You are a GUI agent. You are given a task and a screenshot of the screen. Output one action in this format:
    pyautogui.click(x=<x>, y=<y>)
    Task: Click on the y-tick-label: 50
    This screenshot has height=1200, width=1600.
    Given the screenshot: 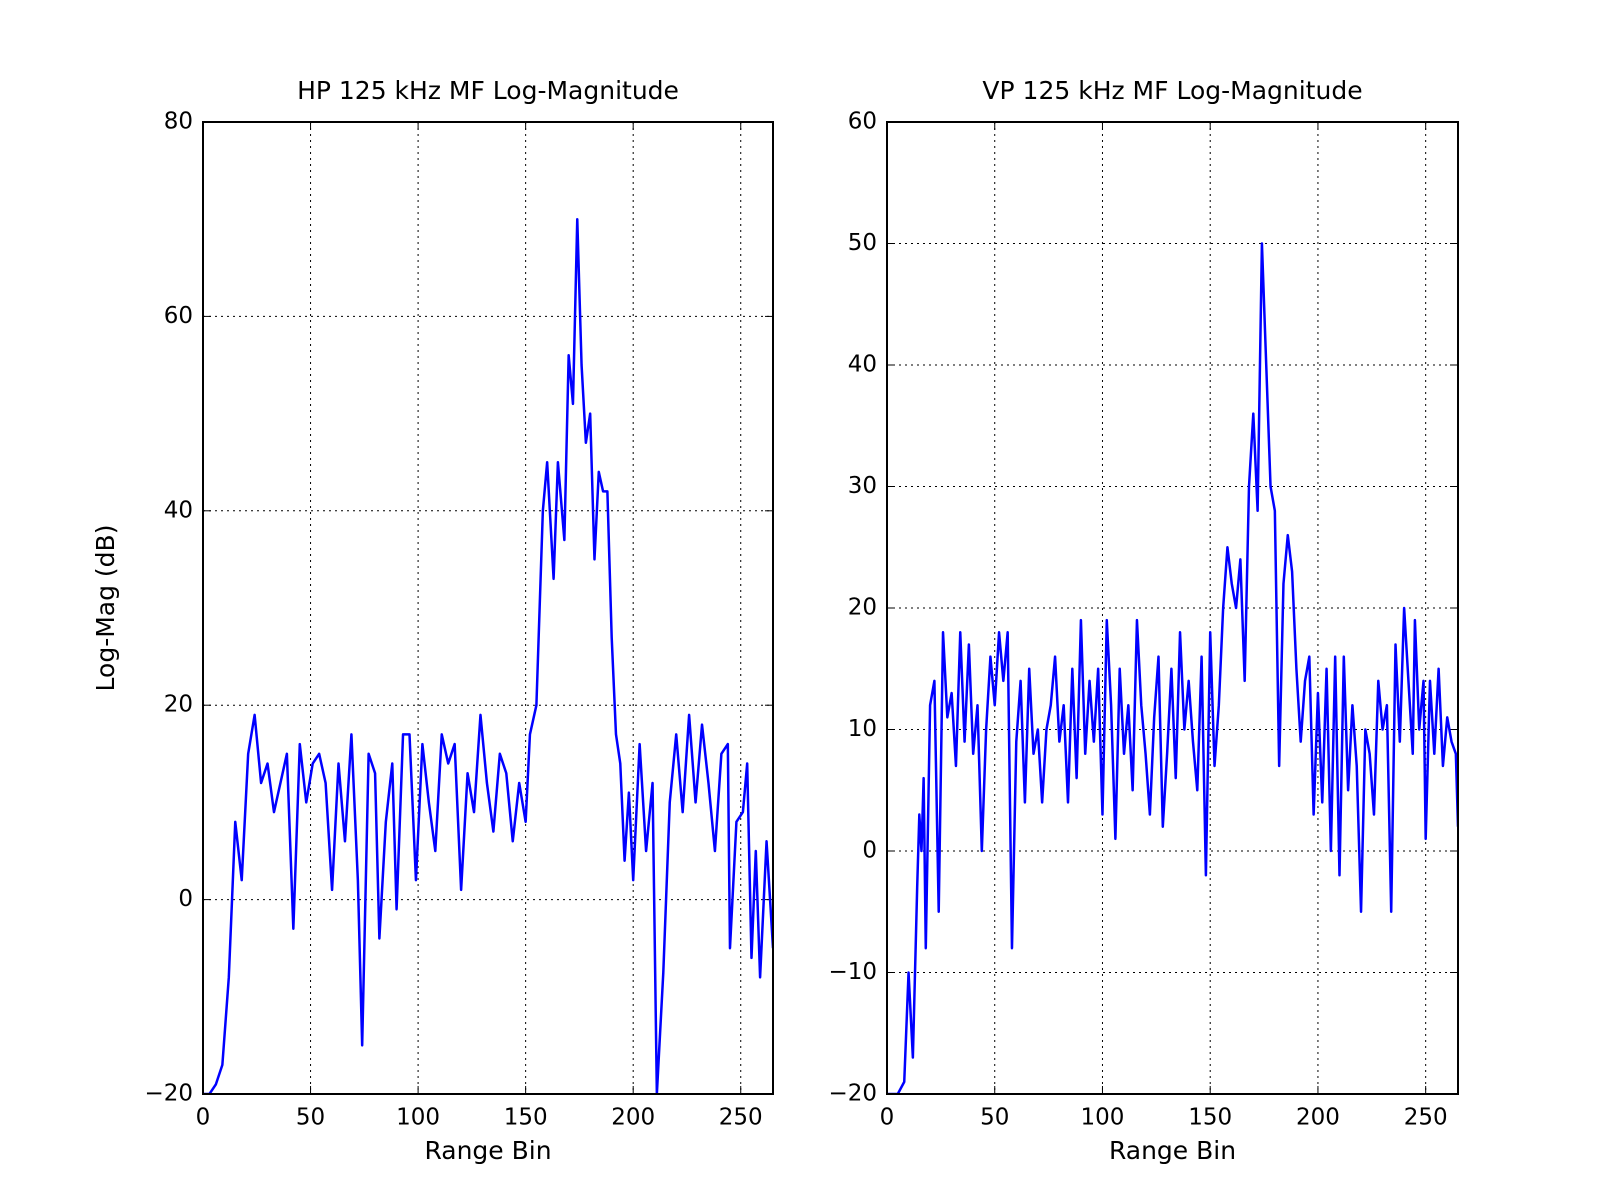 What is the action you would take?
    pyautogui.click(x=862, y=243)
    